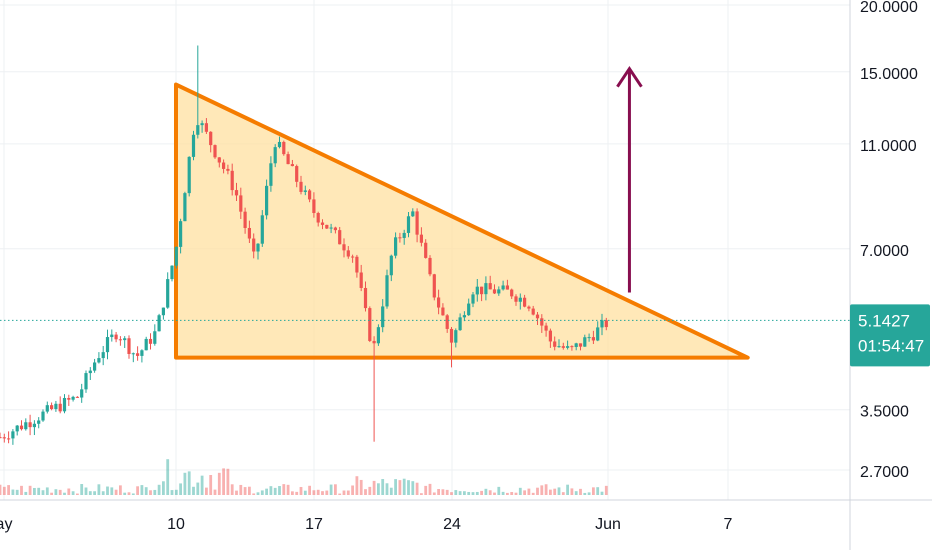  I want to click on bar-countdown: 01:54:47, so click(891, 345).